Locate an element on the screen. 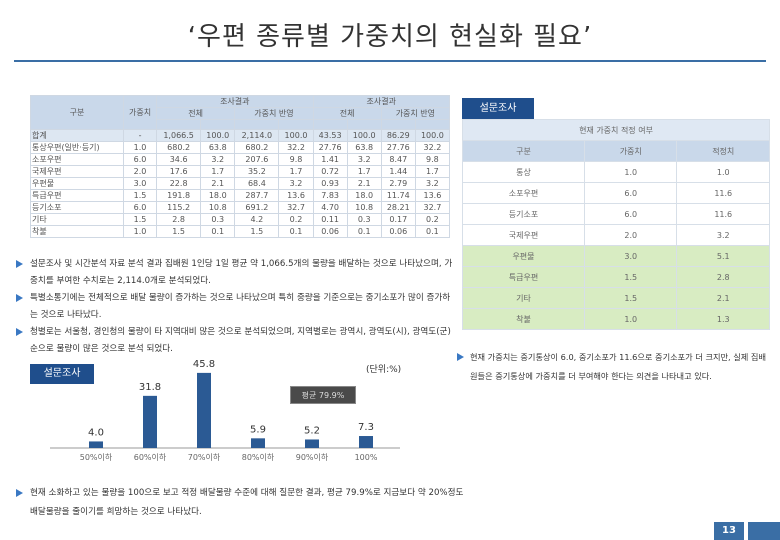 Image resolution: width=780 pixels, height=540 pixels. chart-value-label: 5.2 is located at coordinates (312, 430).